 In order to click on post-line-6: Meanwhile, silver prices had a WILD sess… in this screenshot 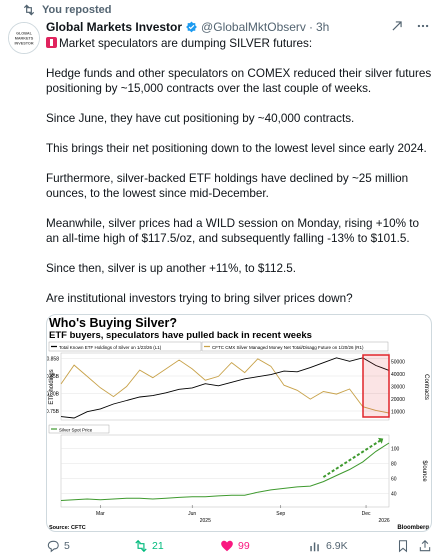, I will do `click(232, 231)`.